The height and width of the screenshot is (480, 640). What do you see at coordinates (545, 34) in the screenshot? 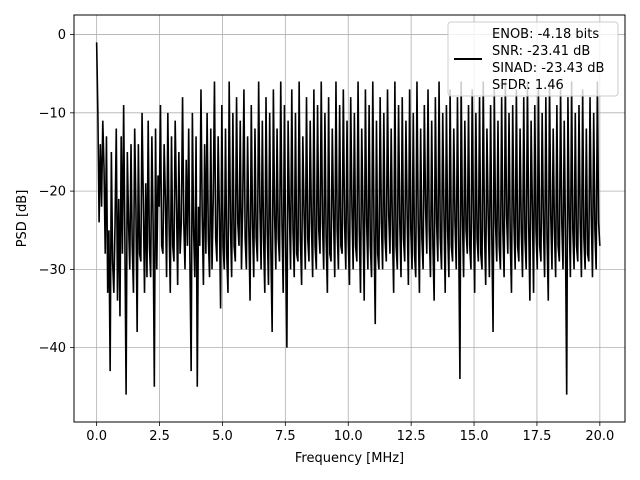
I see `legend-entry-enob: ENOB: -4.18 bits` at bounding box center [545, 34].